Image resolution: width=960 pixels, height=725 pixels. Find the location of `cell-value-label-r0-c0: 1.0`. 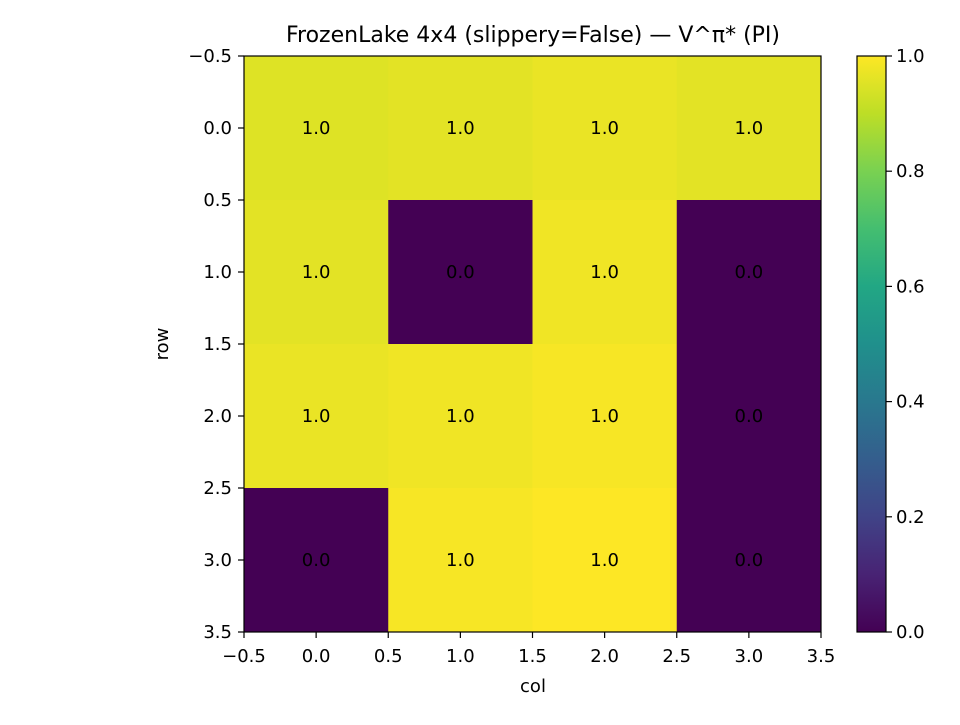

cell-value-label-r0-c0: 1.0 is located at coordinates (316, 128).